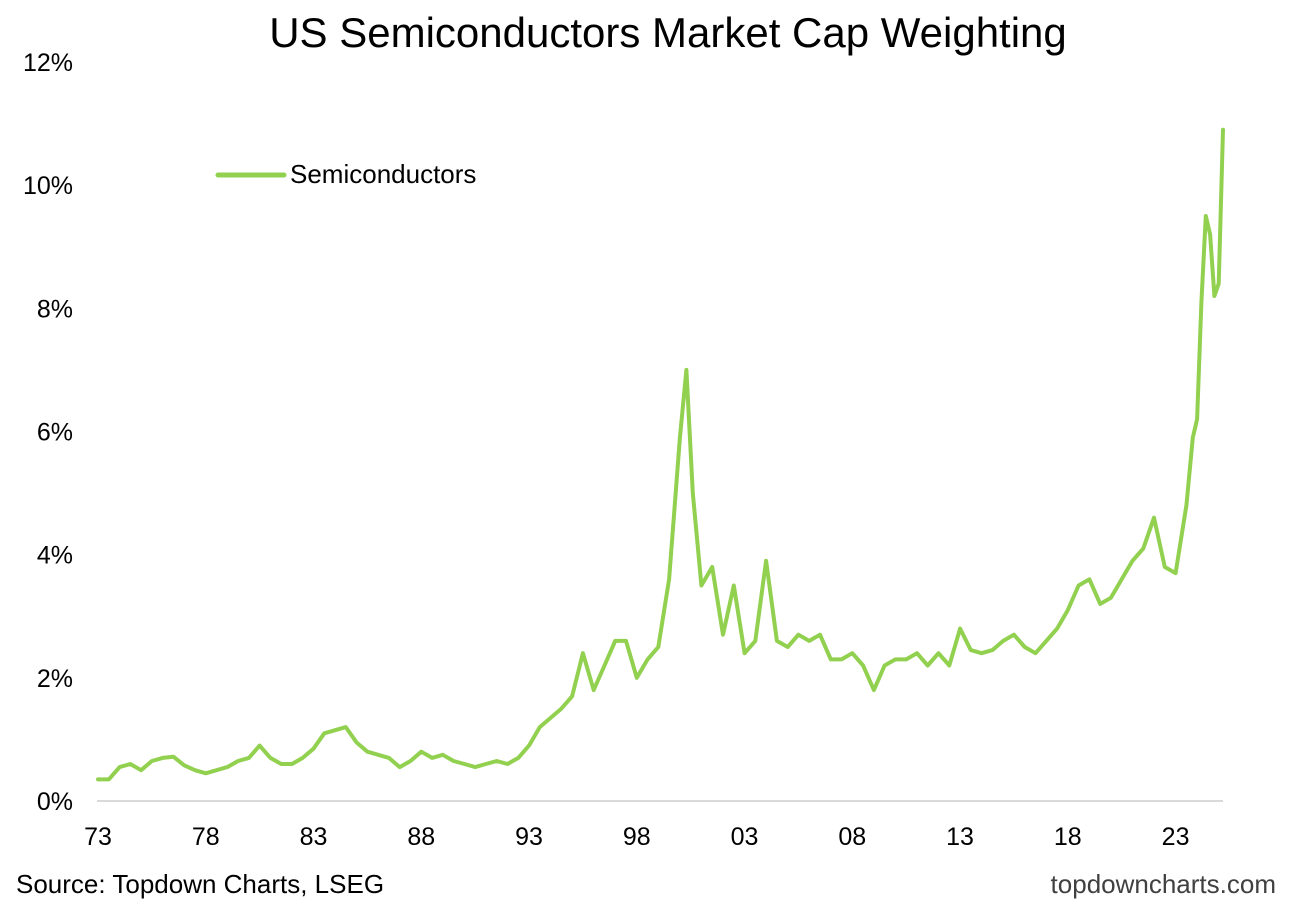  Describe the element at coordinates (1176, 837) in the screenshot. I see `x-tick-label: 23` at that location.